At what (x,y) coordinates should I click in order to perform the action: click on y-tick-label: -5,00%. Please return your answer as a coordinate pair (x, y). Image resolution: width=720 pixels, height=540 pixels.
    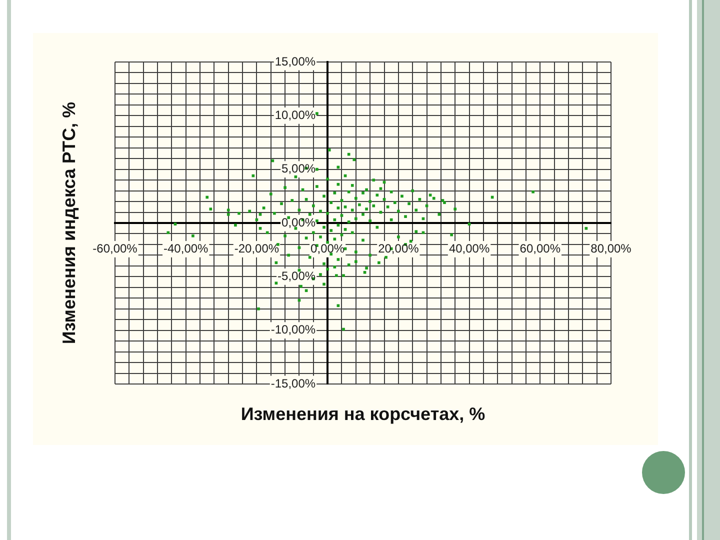
    Looking at the image, I should click on (297, 275).